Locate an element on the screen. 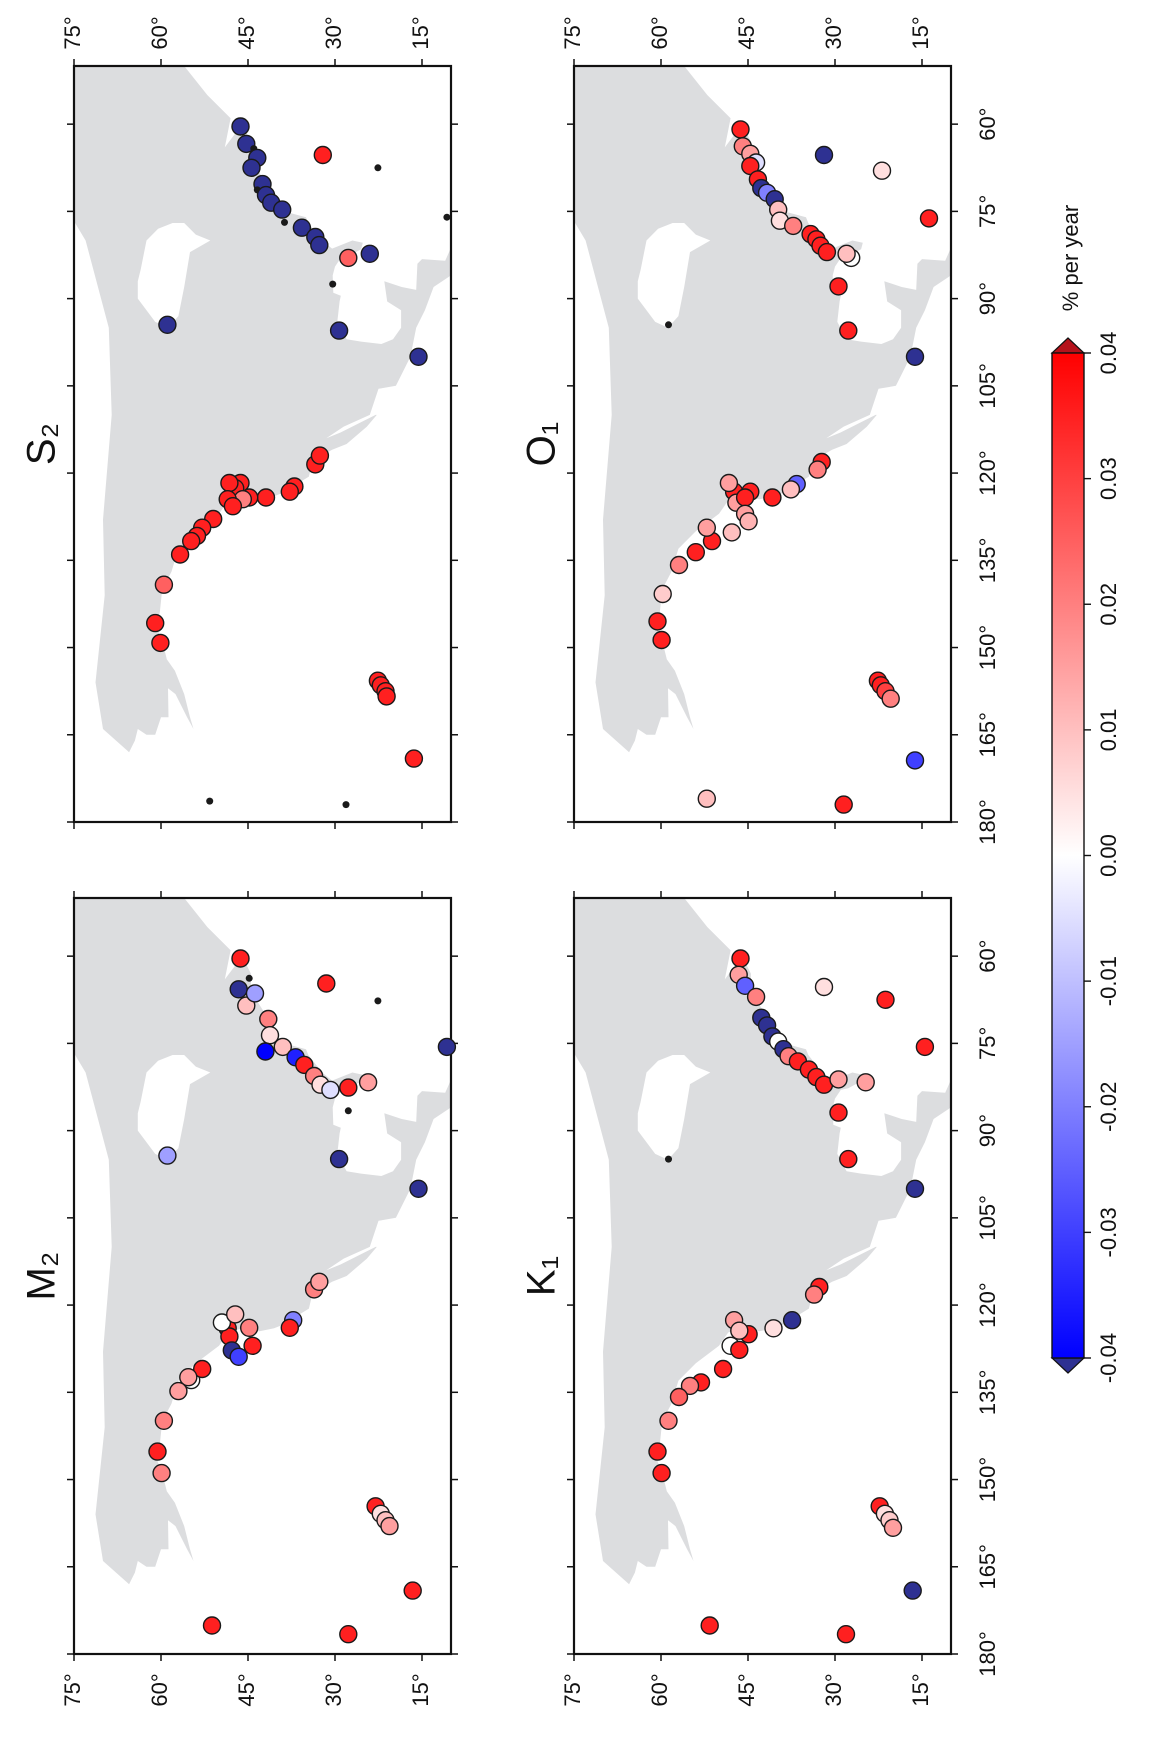 The image size is (1150, 1744). y-tick-label: 45° is located at coordinates (746, 32).